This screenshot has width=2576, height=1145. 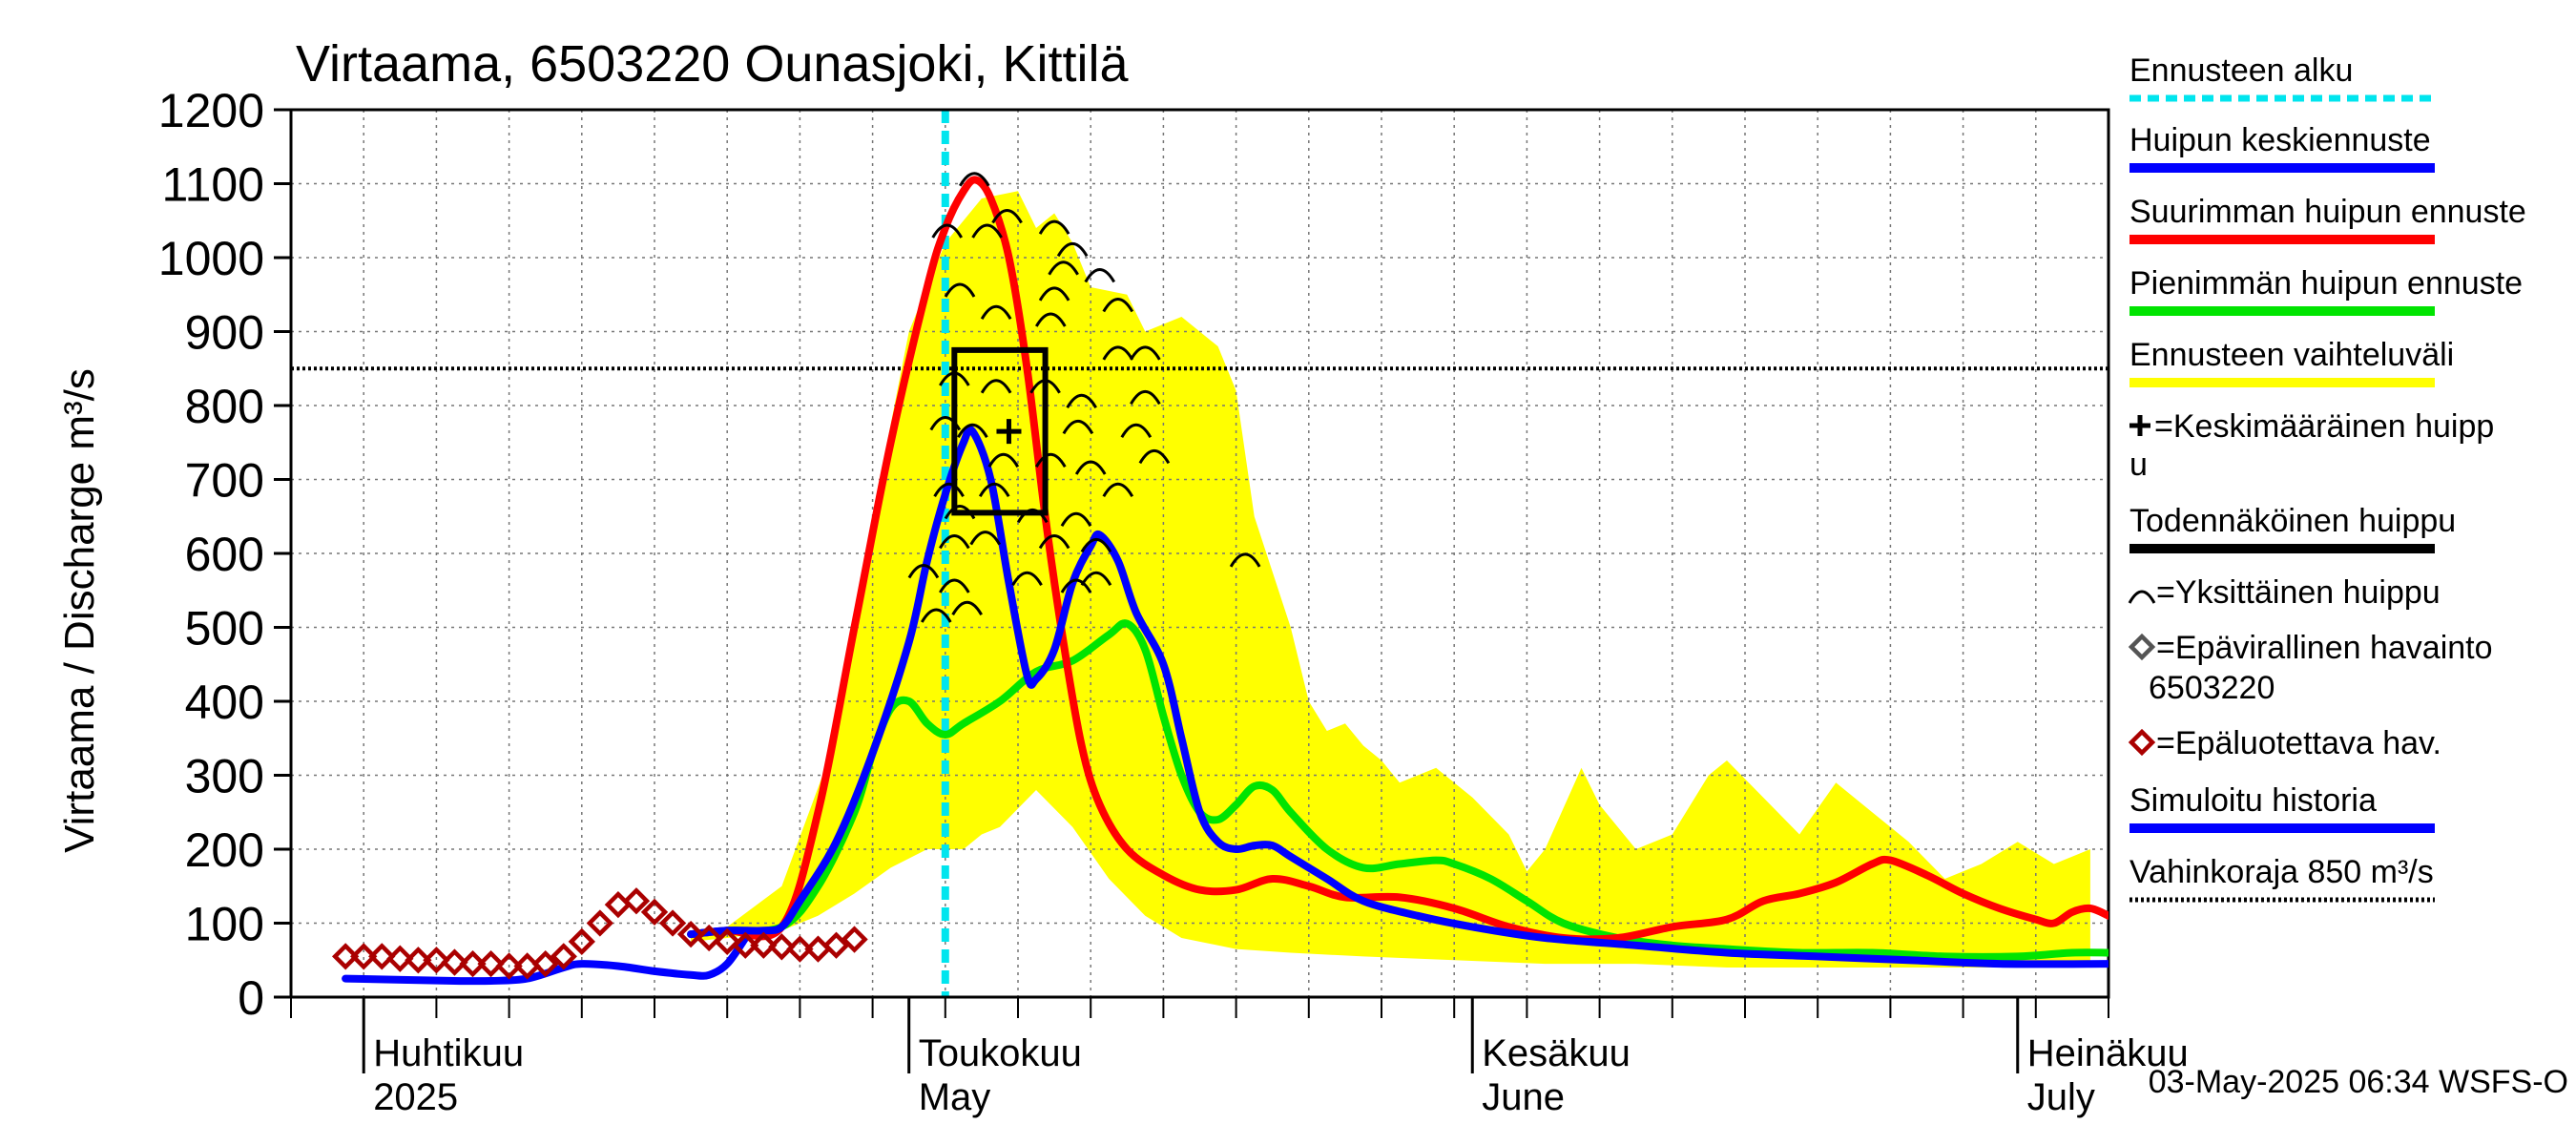 I want to click on legend-item: =Epäluotettava hav., so click(x=2284, y=743).